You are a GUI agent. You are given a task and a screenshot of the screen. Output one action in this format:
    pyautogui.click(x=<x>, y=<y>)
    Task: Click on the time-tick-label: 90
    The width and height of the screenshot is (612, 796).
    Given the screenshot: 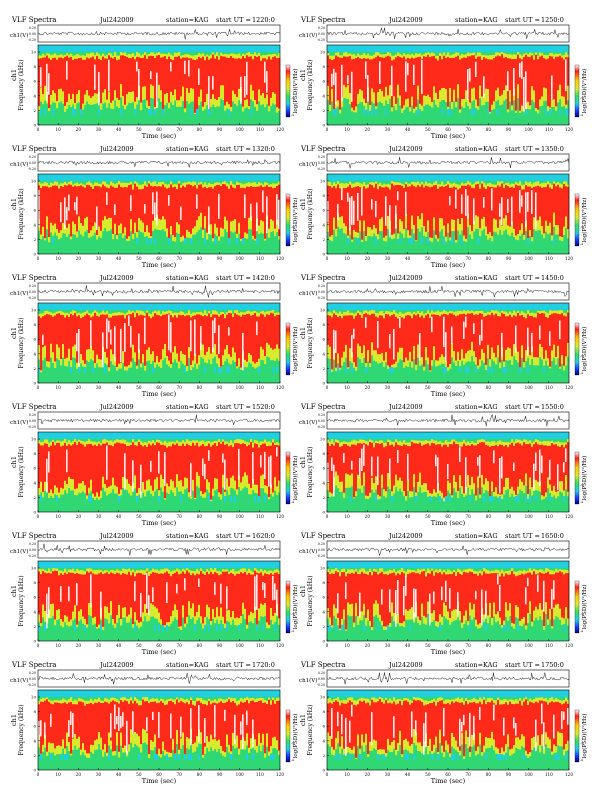 What is the action you would take?
    pyautogui.click(x=509, y=645)
    